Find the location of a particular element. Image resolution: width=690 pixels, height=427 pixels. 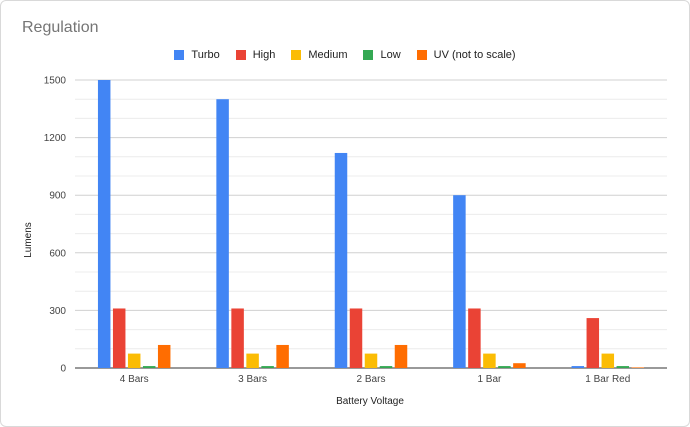

legend-item: Turbo is located at coordinates (197, 55).